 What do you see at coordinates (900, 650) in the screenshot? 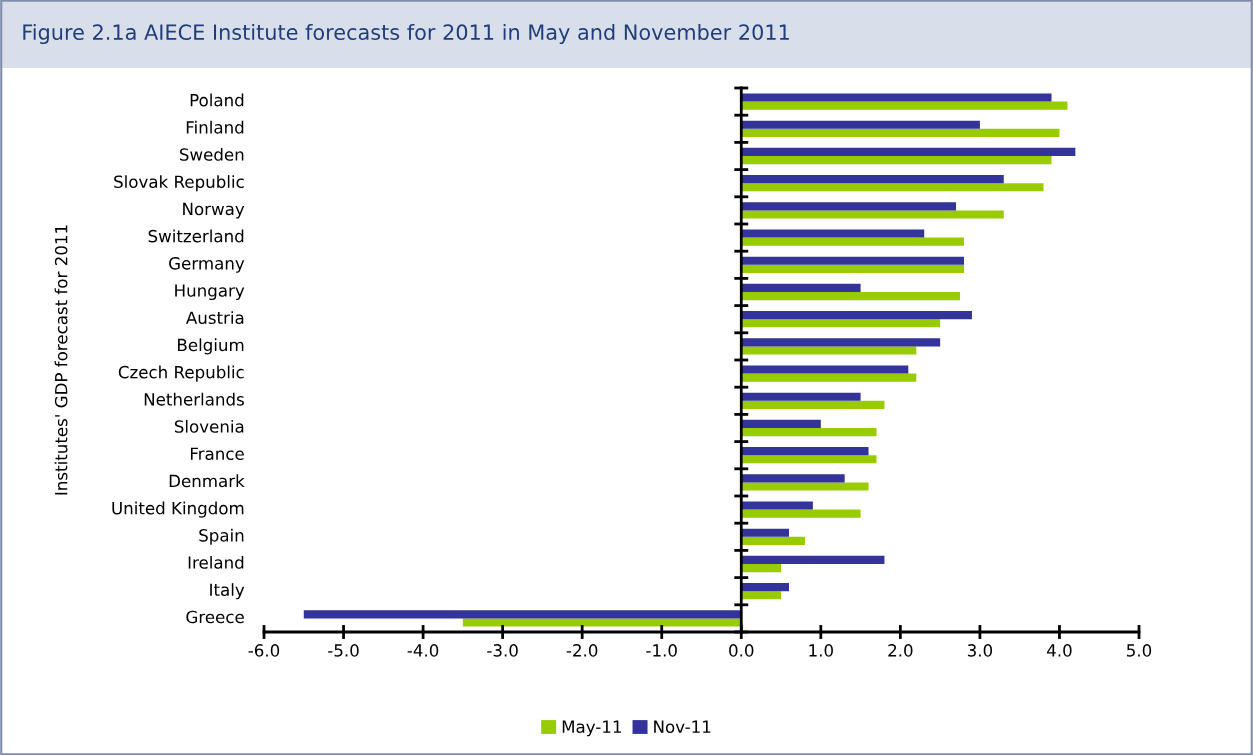
I see `x-tick-label: 2.0` at bounding box center [900, 650].